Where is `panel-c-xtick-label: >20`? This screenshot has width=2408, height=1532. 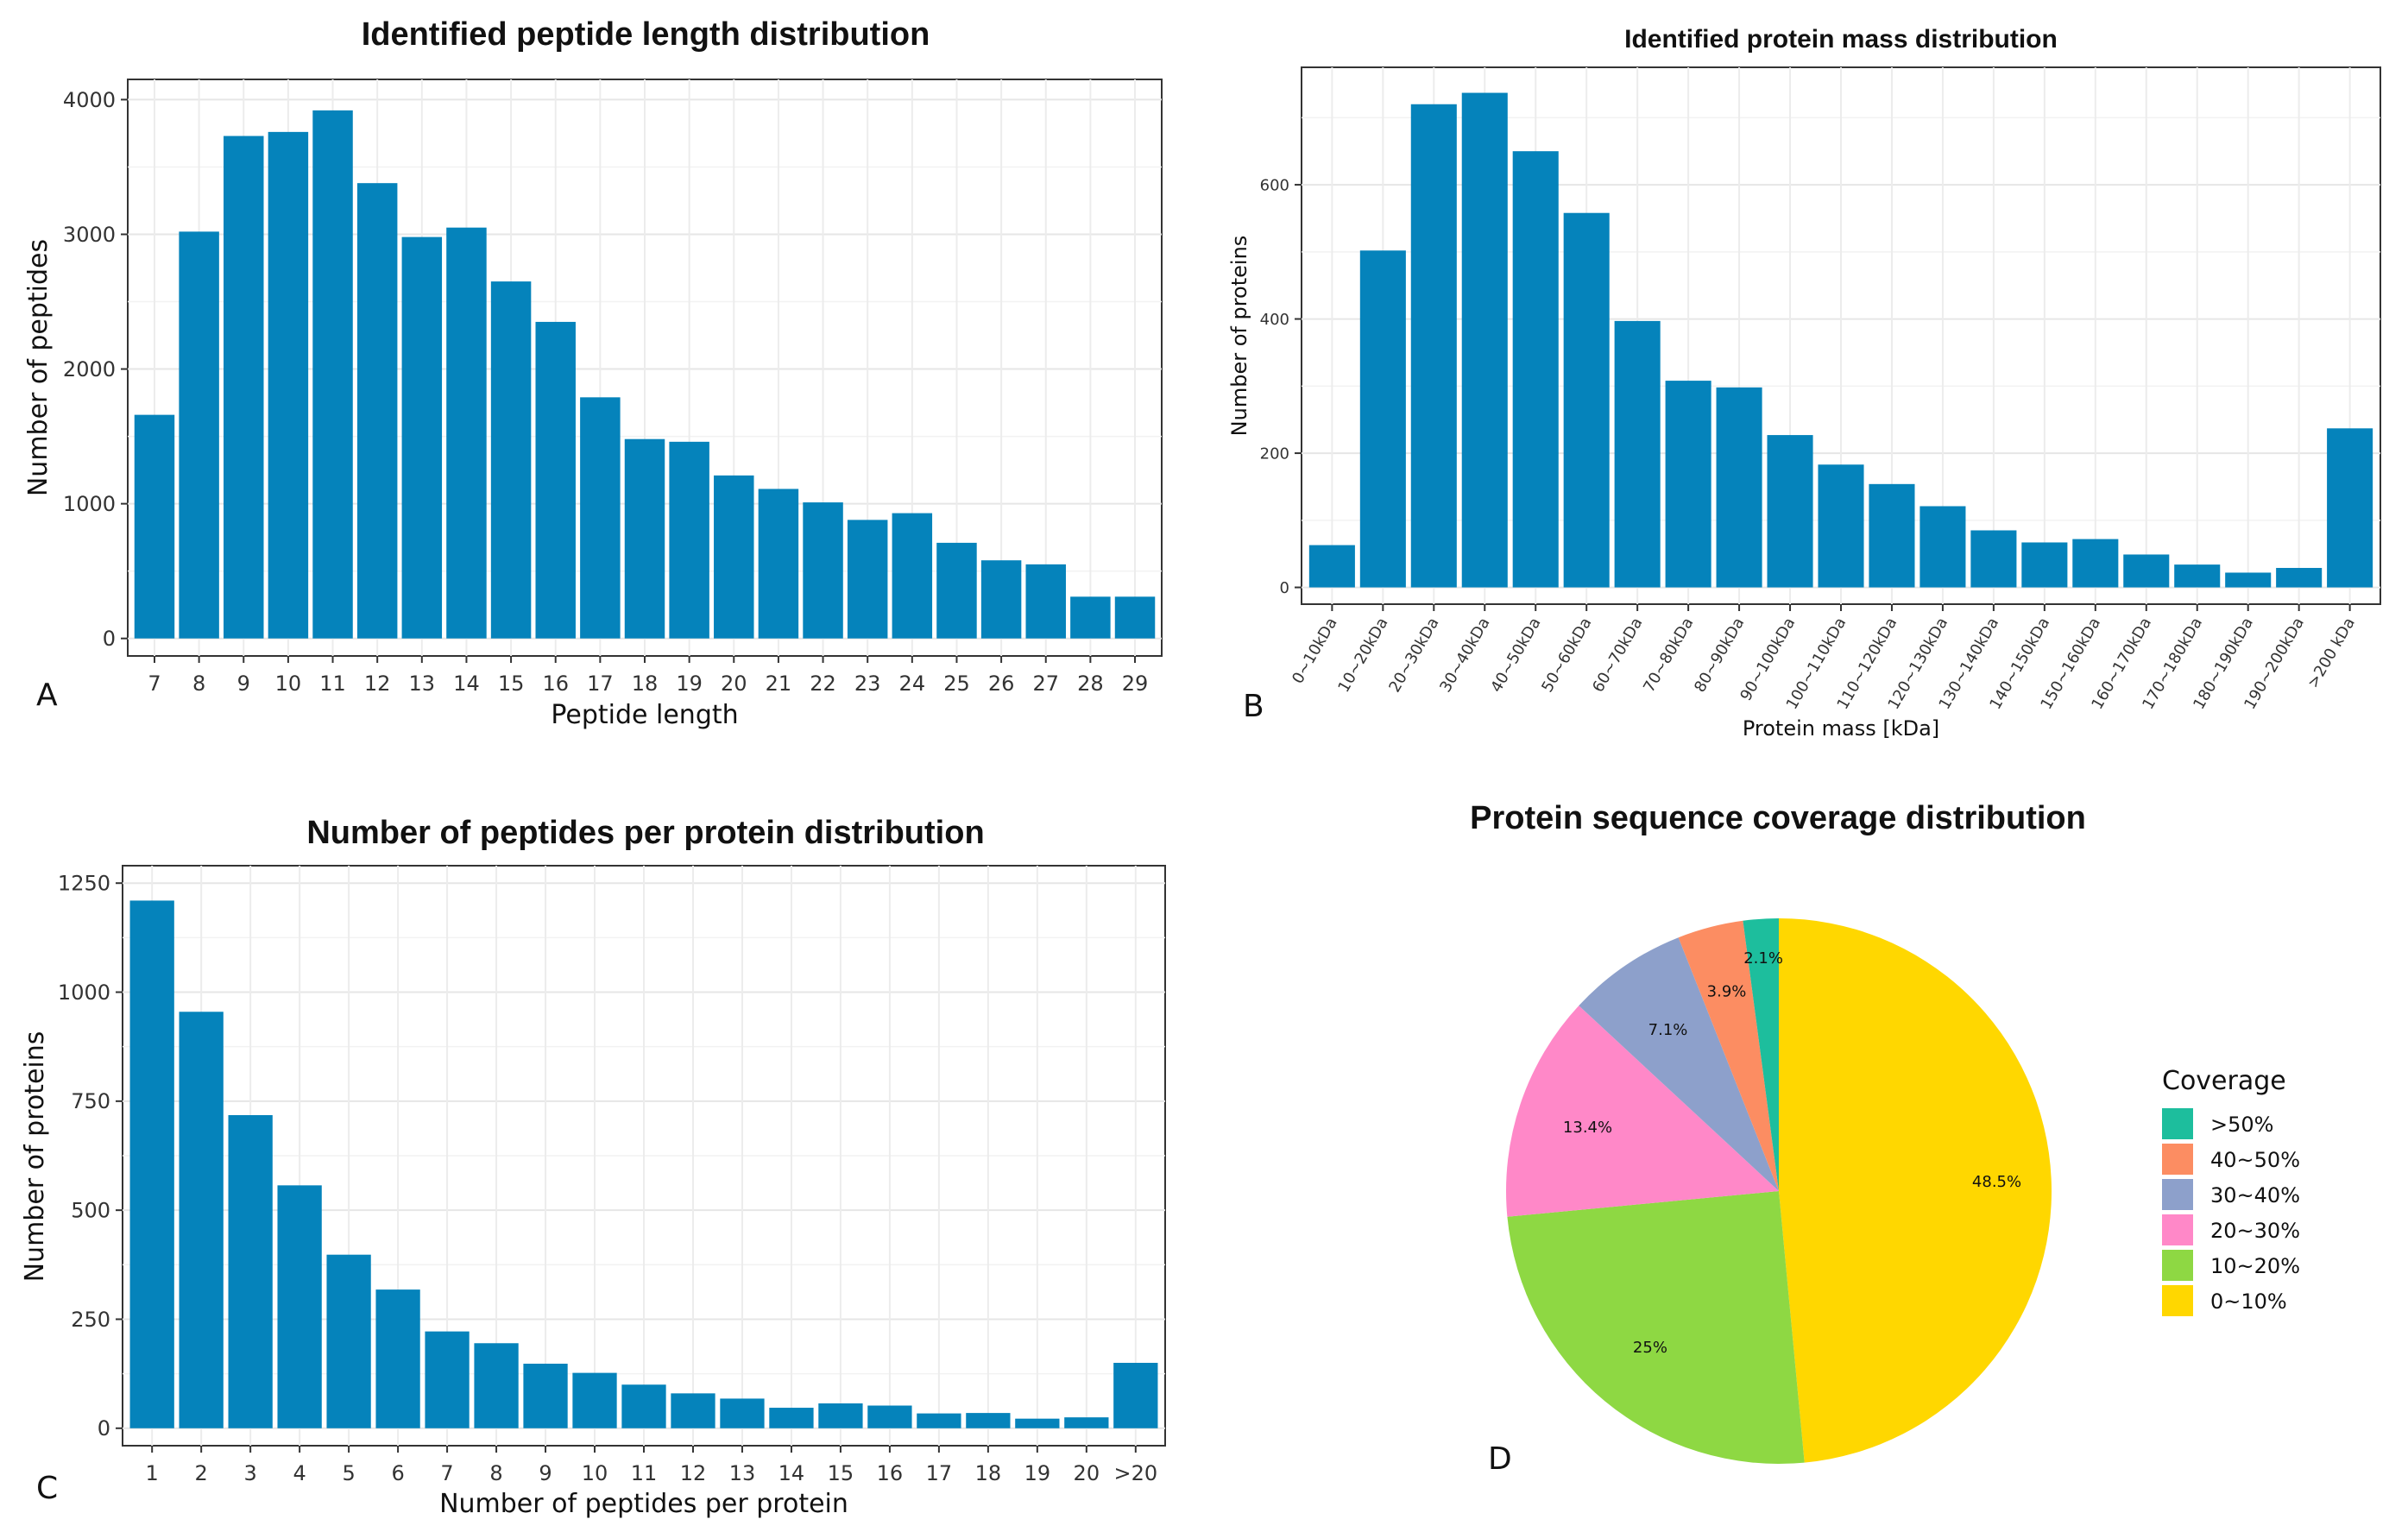
panel-c-xtick-label: >20 is located at coordinates (1135, 1473).